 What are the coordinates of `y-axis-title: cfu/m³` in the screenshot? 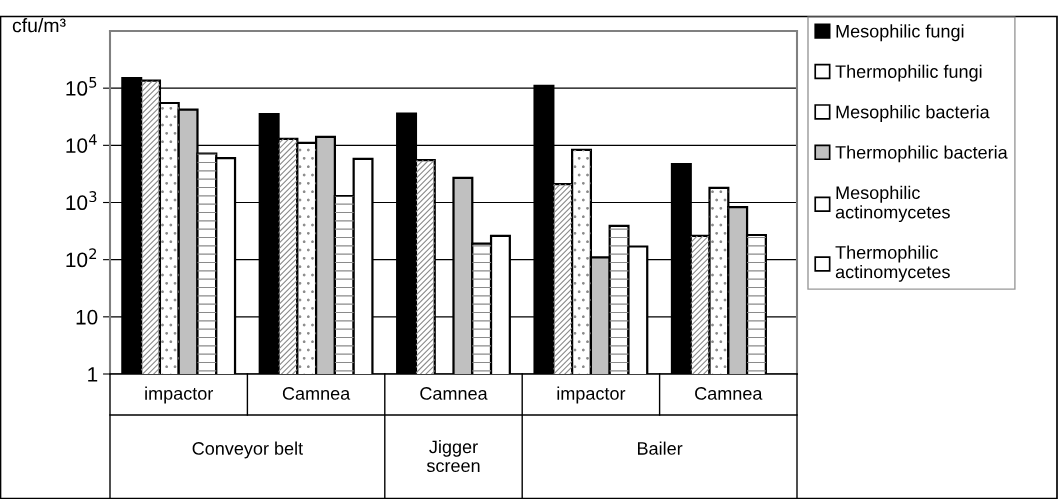 It's located at (39, 25).